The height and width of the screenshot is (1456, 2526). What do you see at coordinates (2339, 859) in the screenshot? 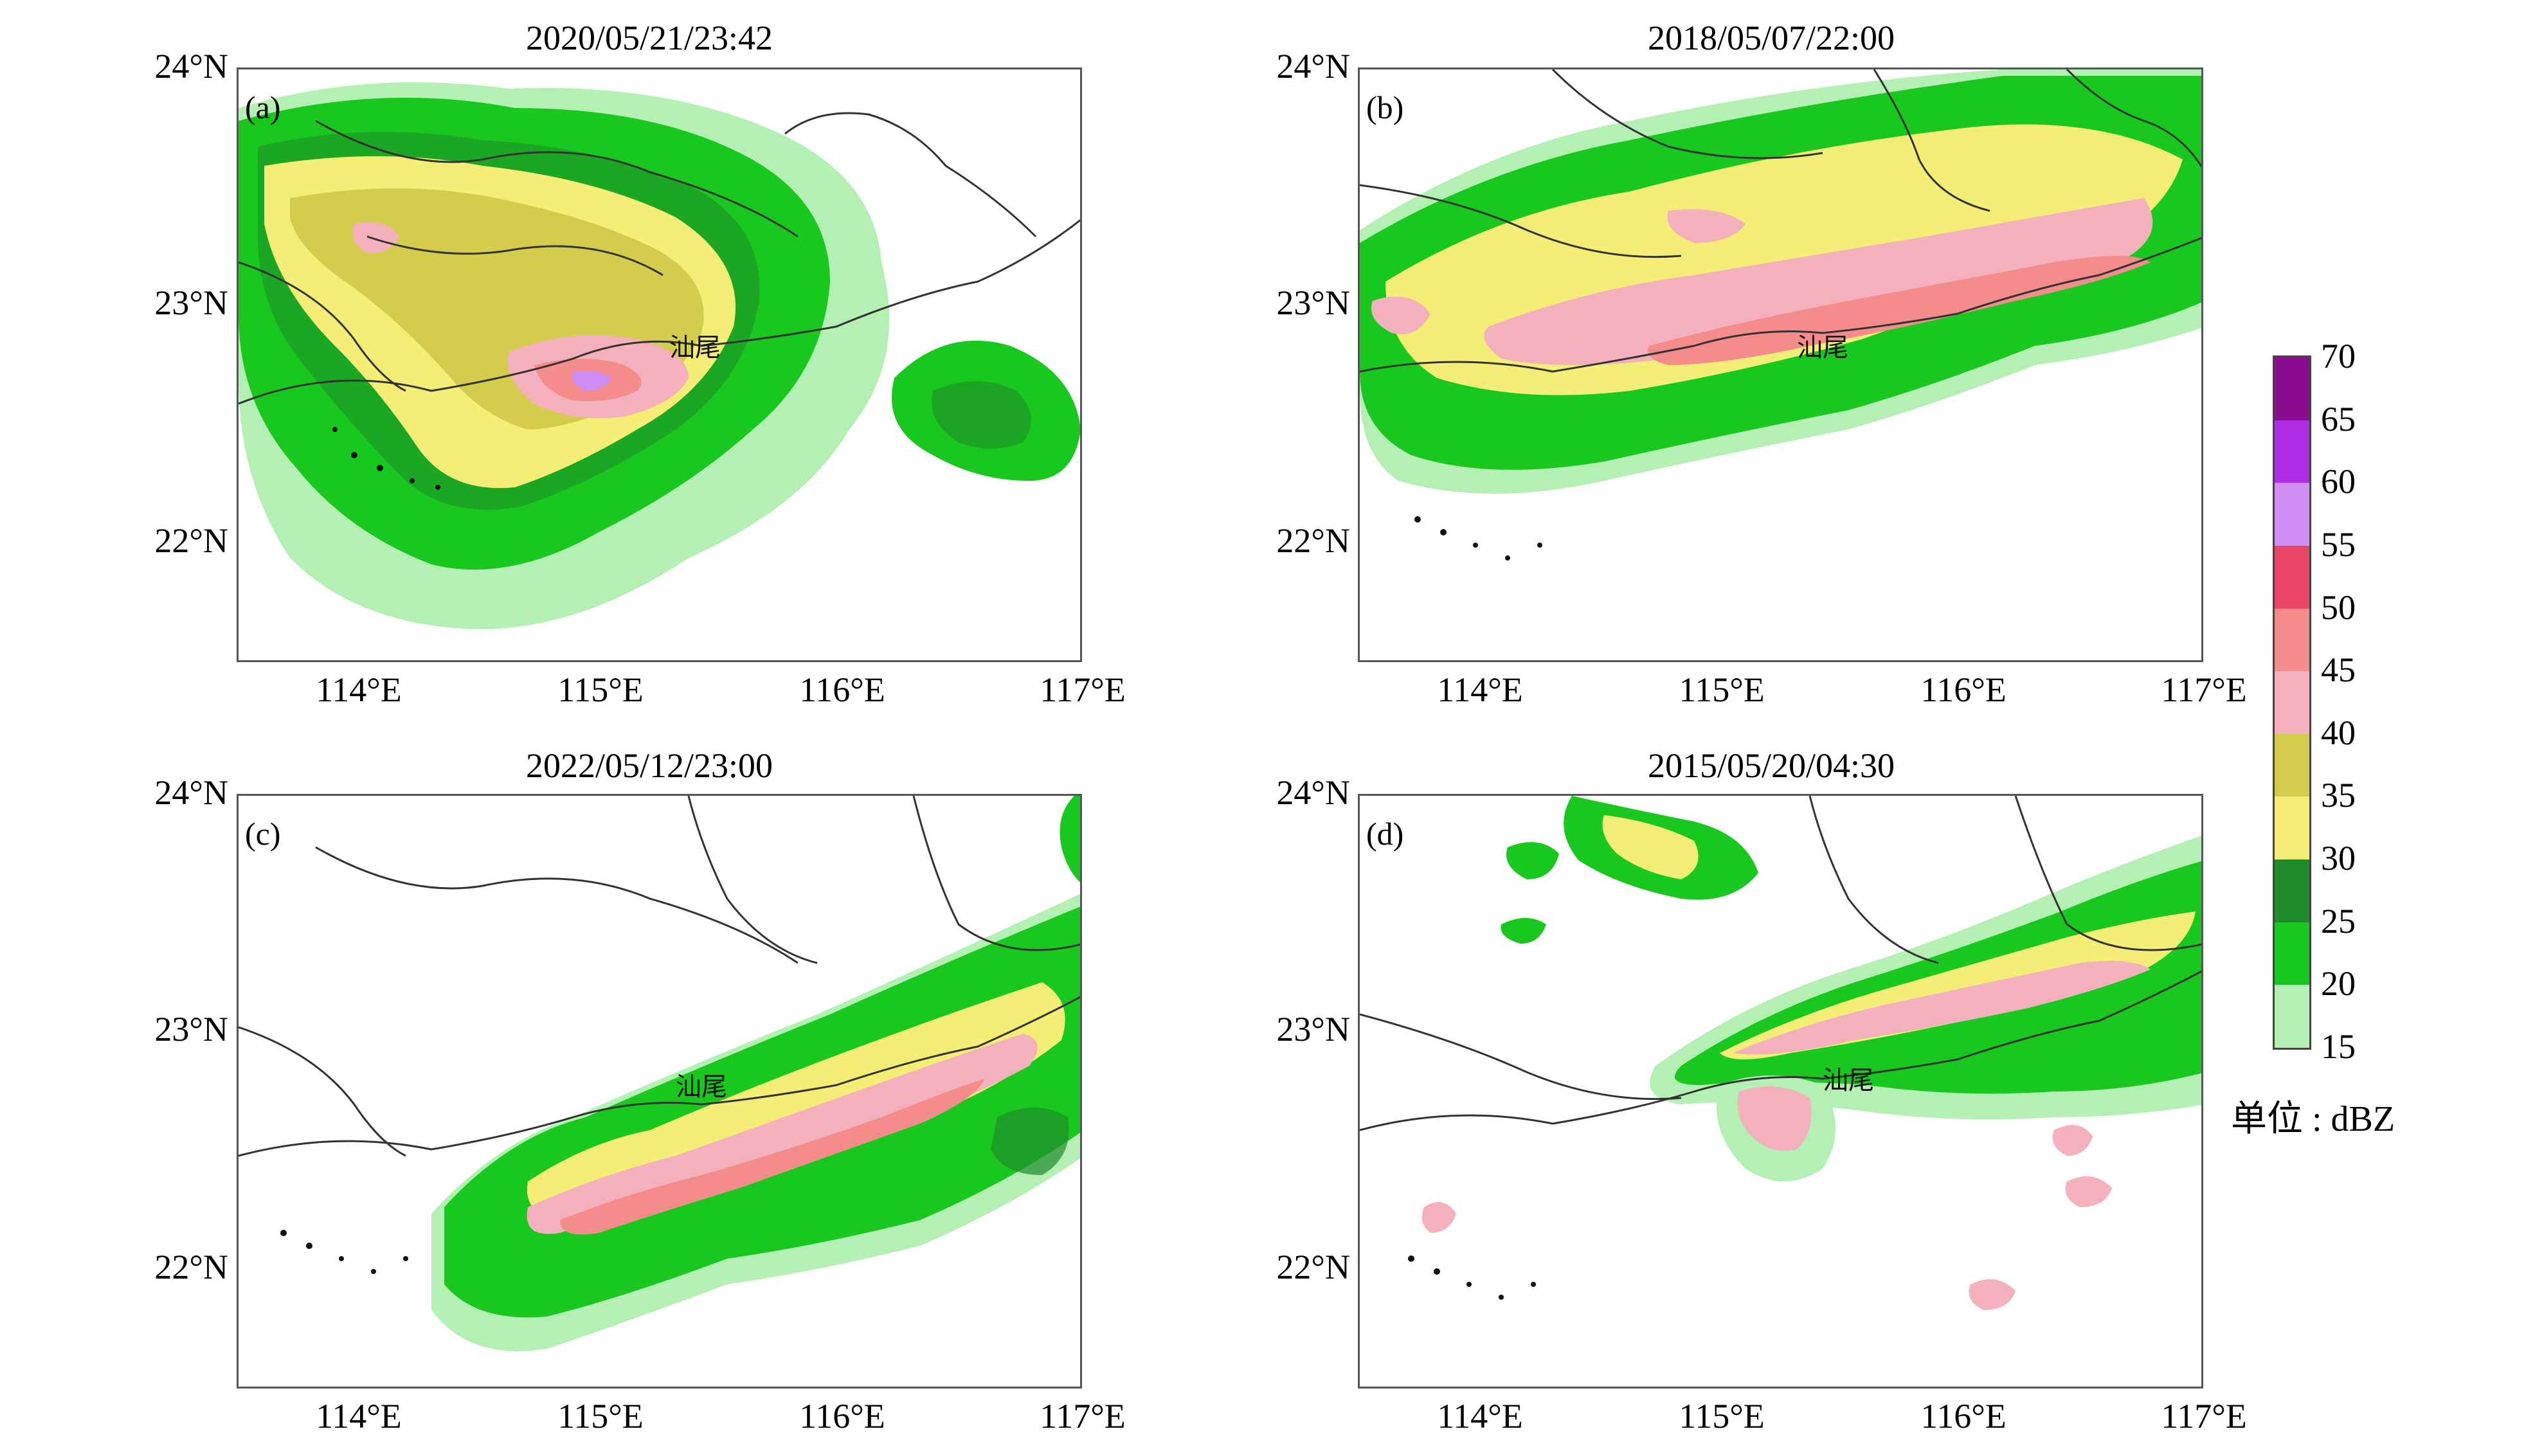
I see `colorbar-tick-label: 30` at bounding box center [2339, 859].